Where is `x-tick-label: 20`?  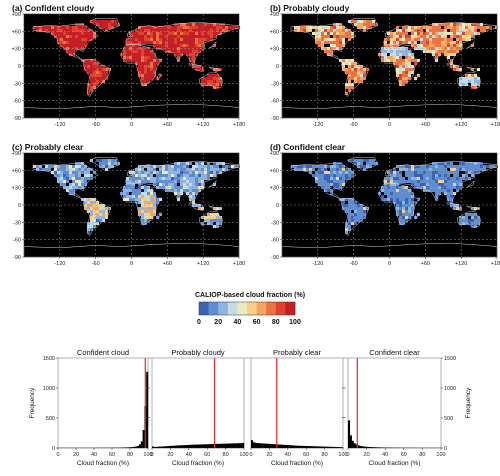 x-tick-label: 20 is located at coordinates (269, 455).